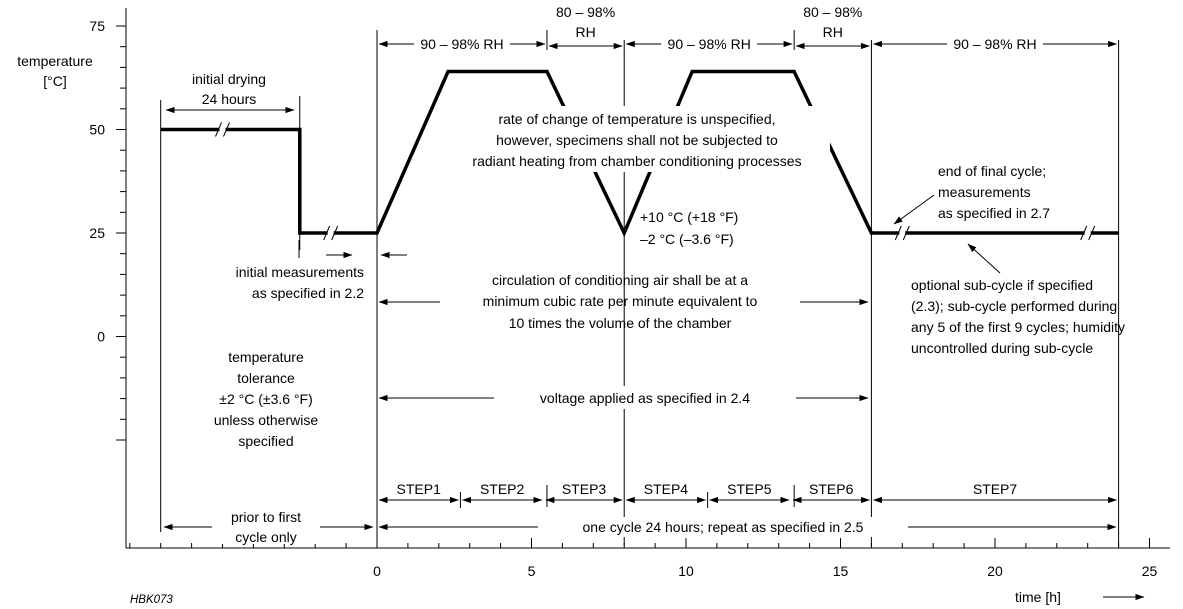 Image resolution: width=1183 pixels, height=609 pixels. I want to click on x-axis-ticks: 0 5 10 15 20 25, so click(643, 558).